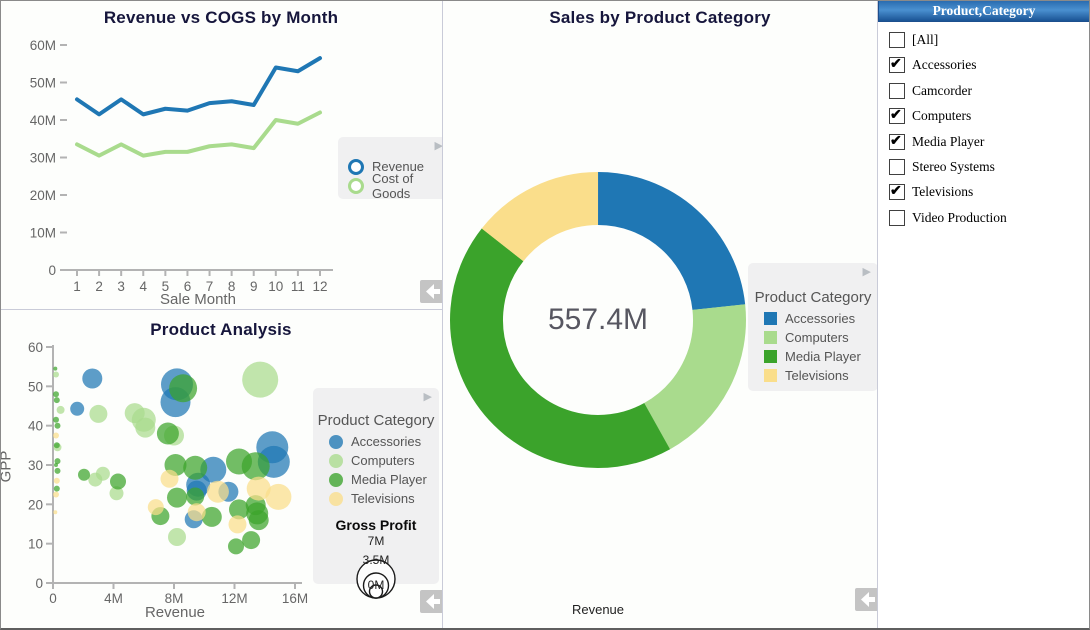  What do you see at coordinates (174, 598) in the screenshot?
I see `x-tick-label: 8M` at bounding box center [174, 598].